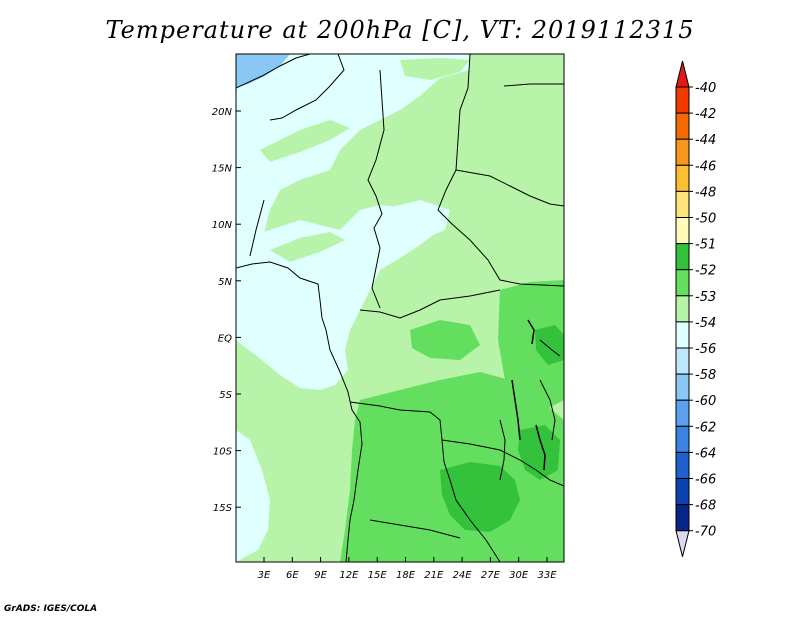  I want to click on region-cyan-patch, so click(415, 220).